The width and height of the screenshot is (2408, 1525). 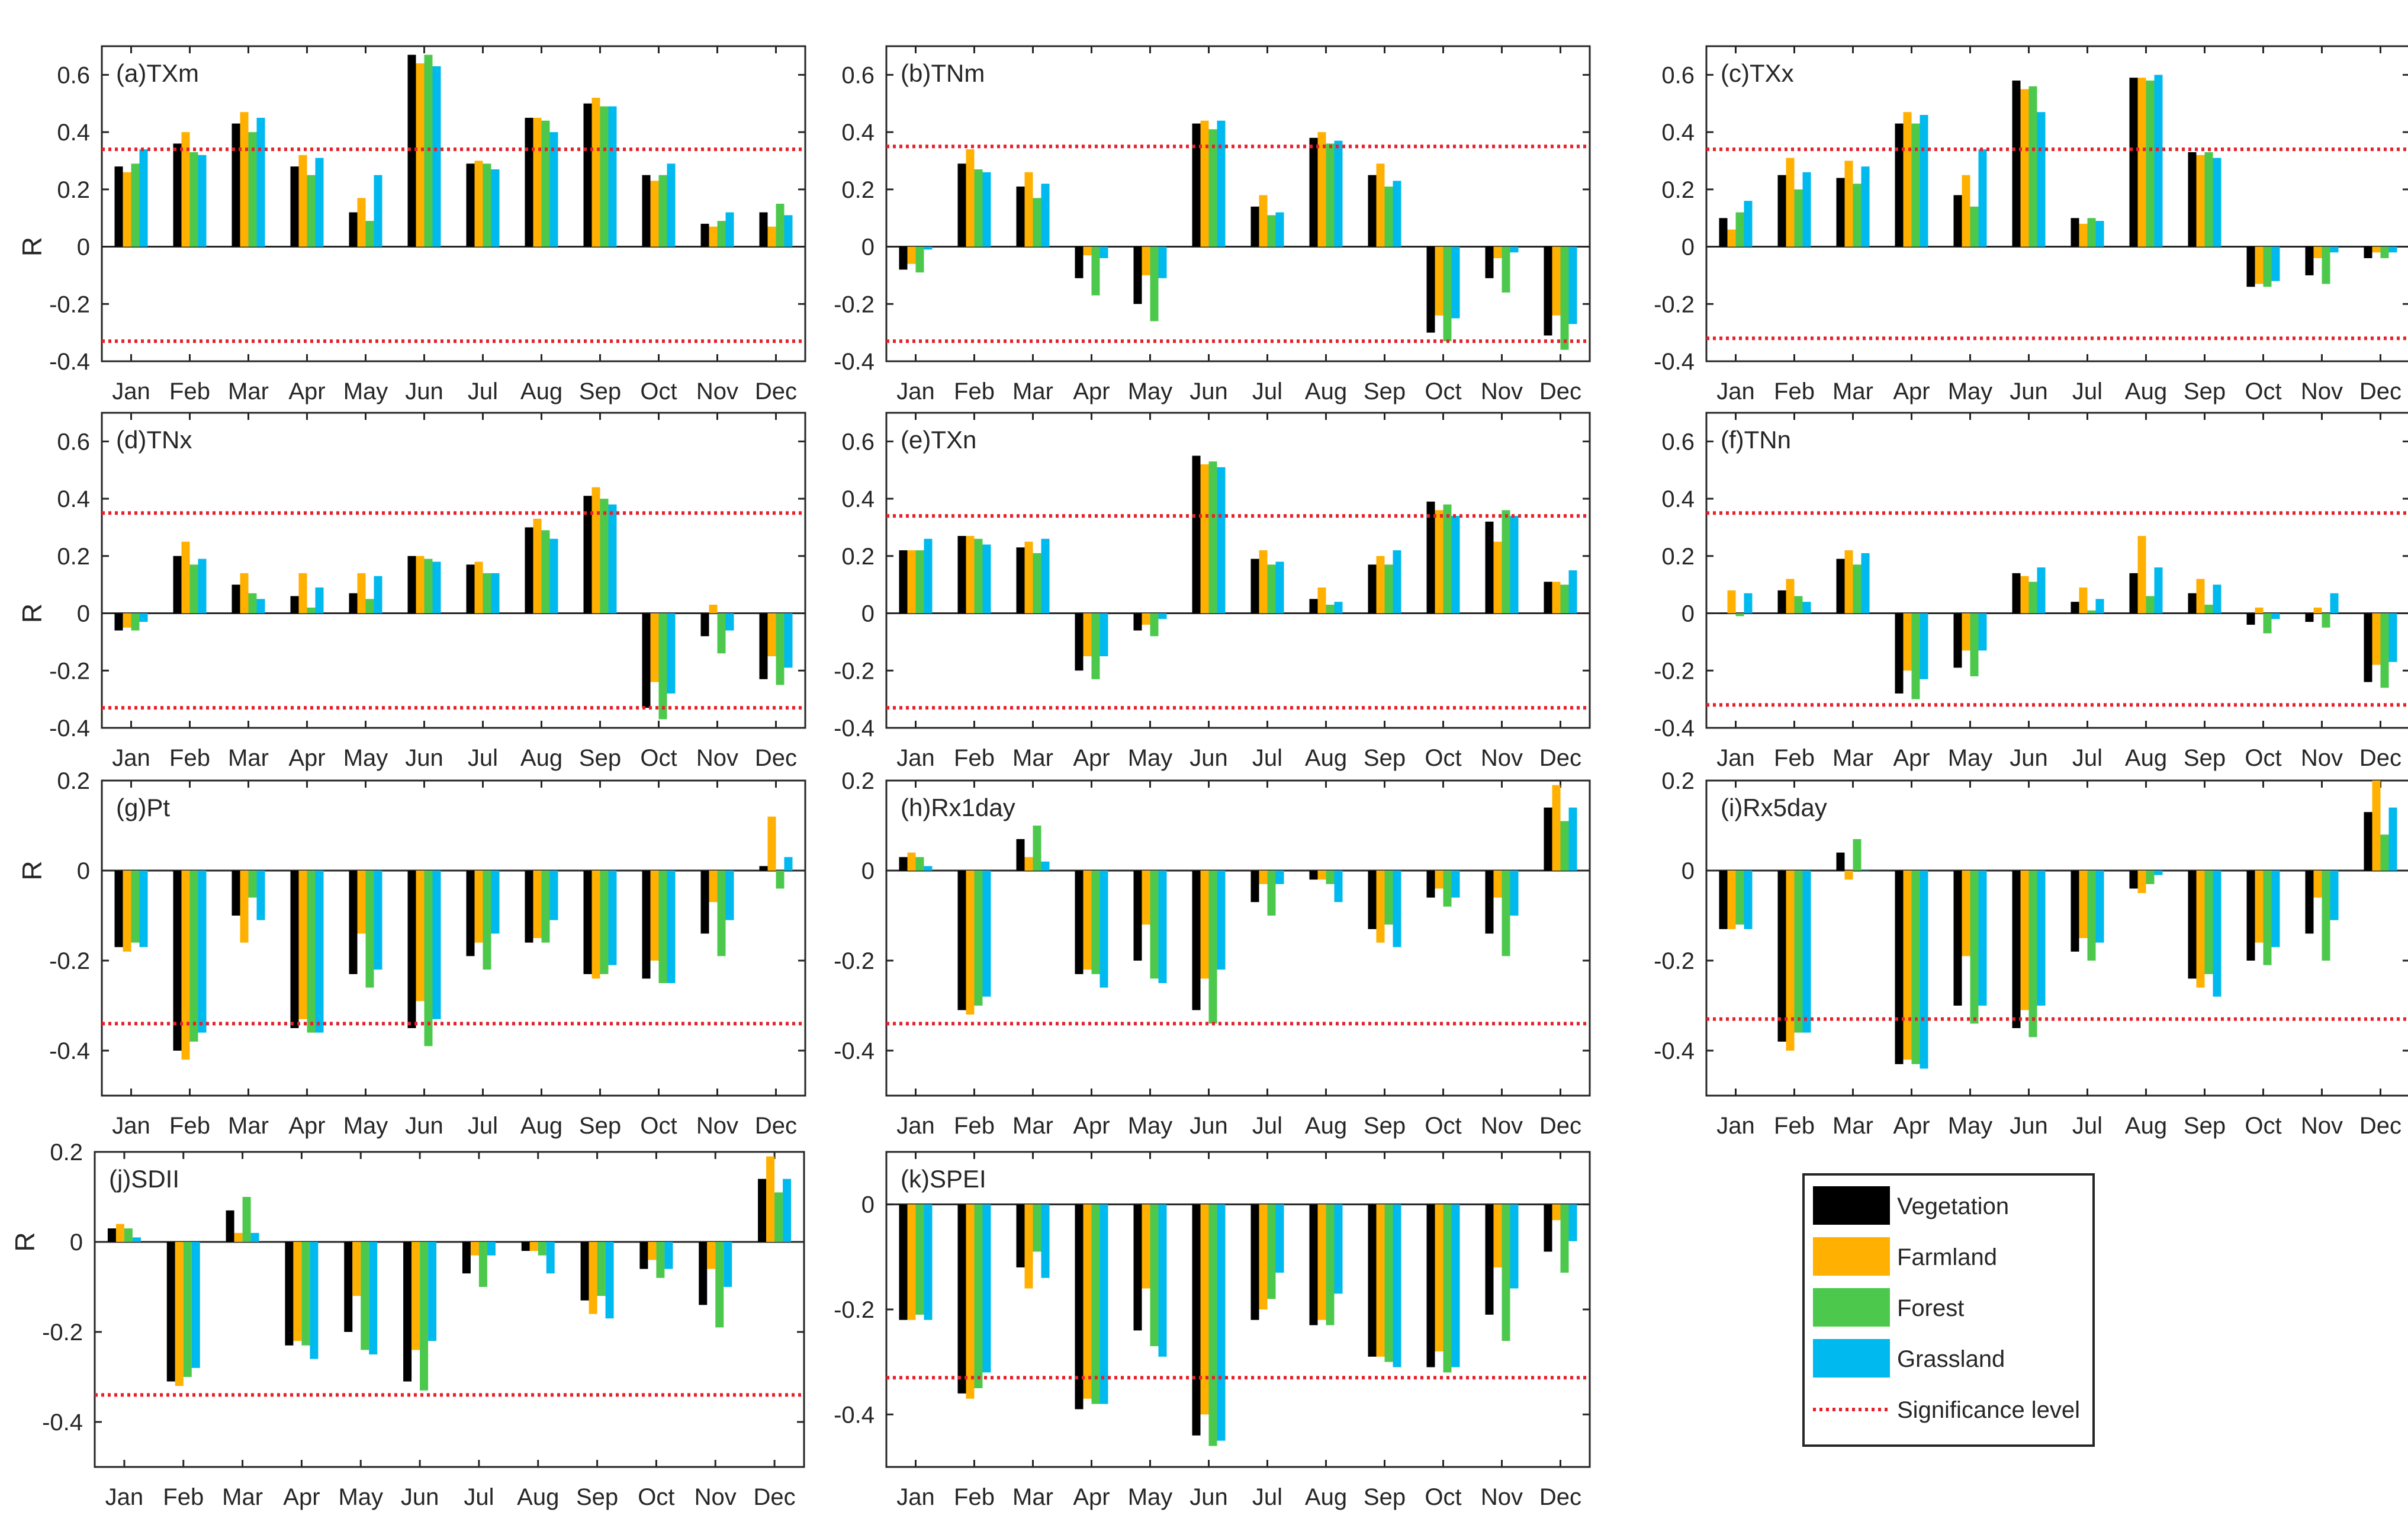 I want to click on bar-forest-may, so click(x=369, y=234).